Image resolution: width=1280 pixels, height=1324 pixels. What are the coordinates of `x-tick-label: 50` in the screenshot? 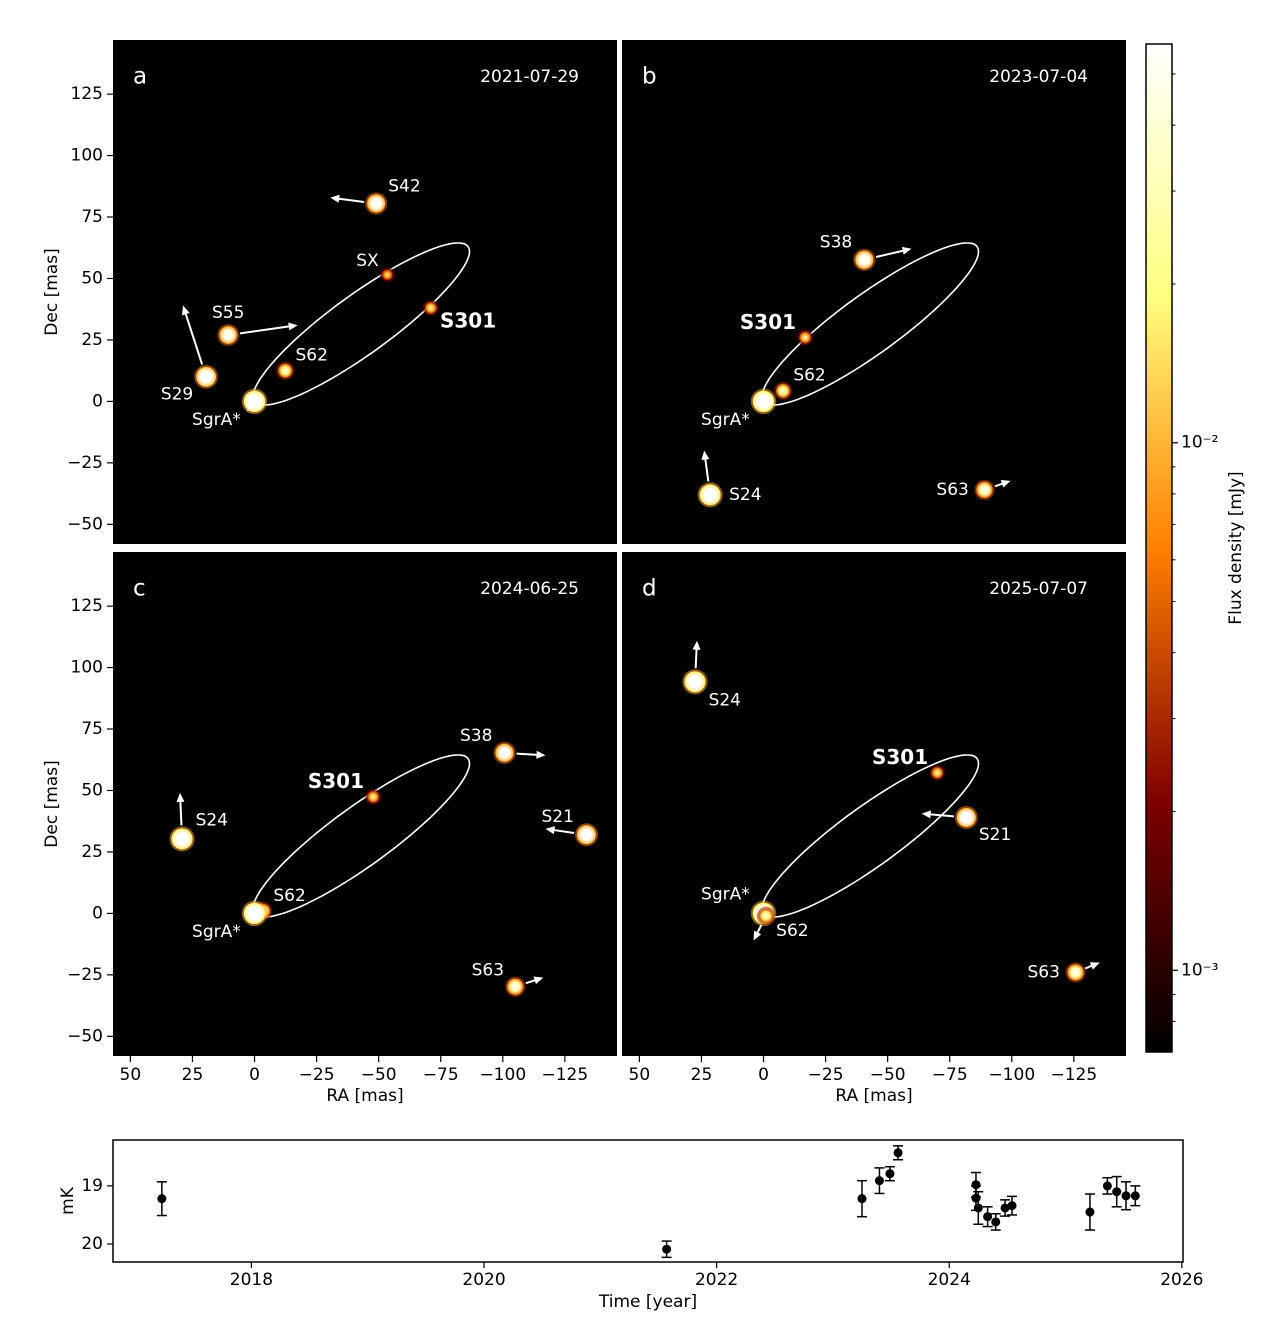 It's located at (131, 1075).